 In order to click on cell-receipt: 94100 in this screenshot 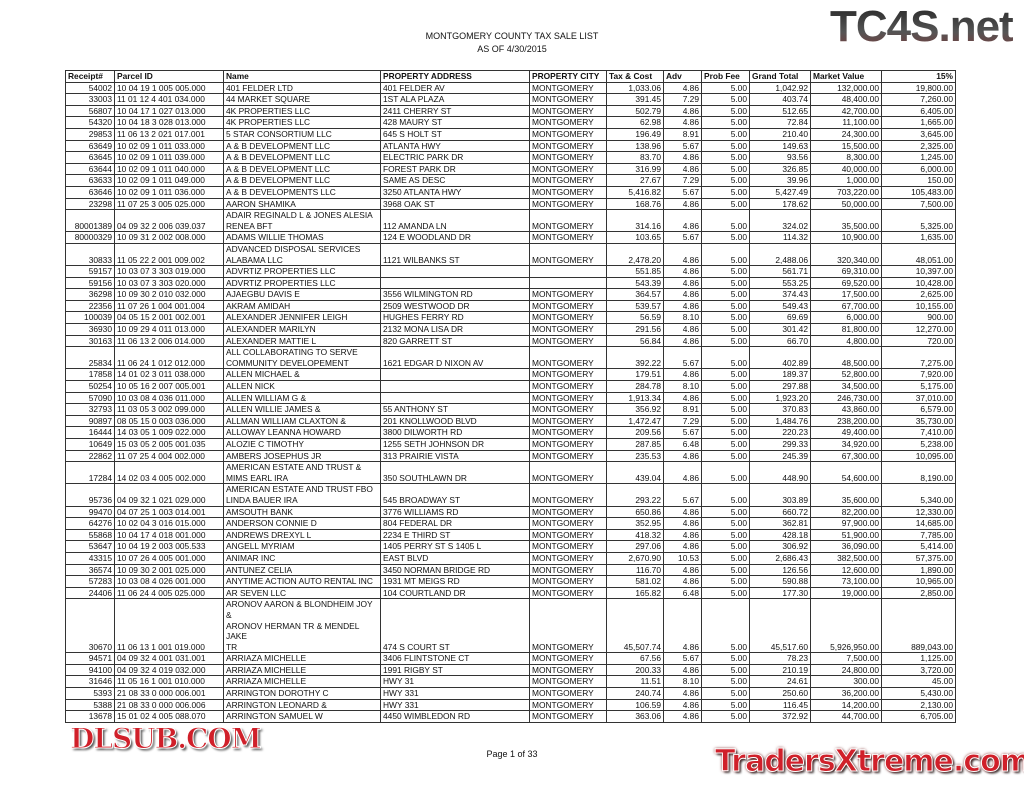, I will do `click(90, 670)`.